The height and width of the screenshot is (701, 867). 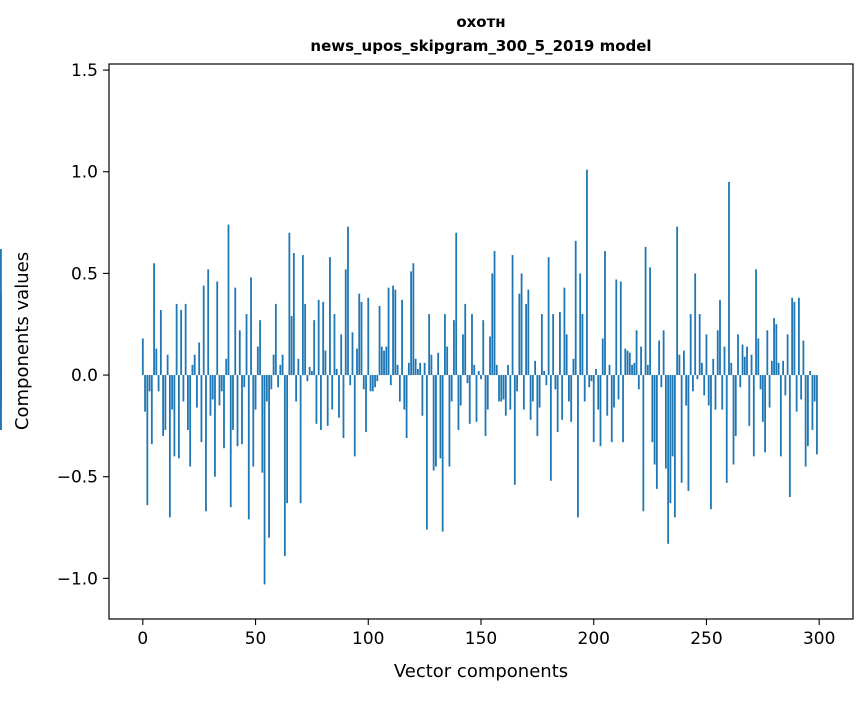 I want to click on y-tick-label: 1.5, so click(x=84, y=71).